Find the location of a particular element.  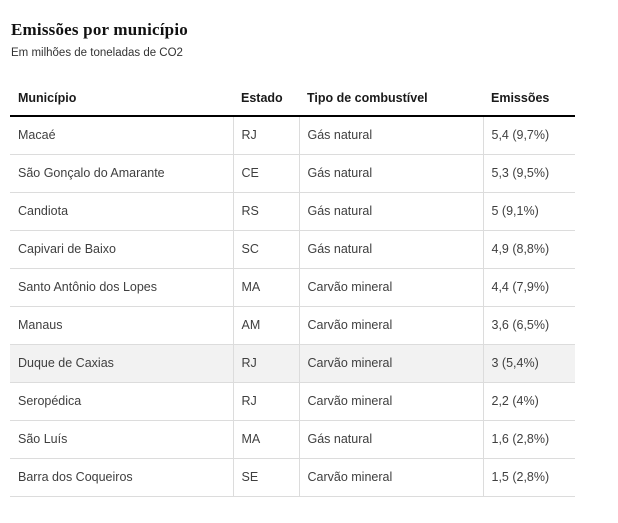

cell-estado: SE is located at coordinates (266, 477).